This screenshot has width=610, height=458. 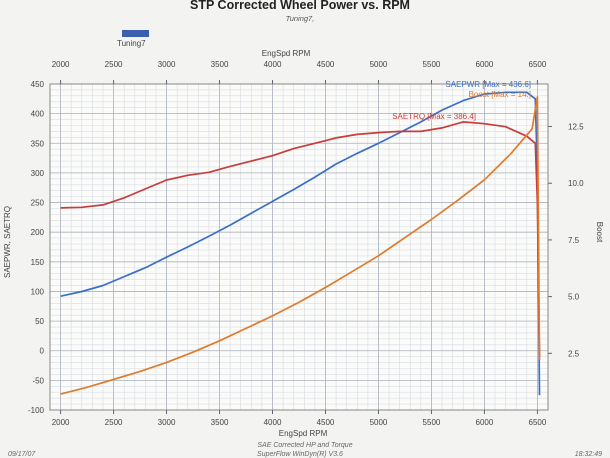 I want to click on y-tick-left: -100, so click(x=36, y=410).